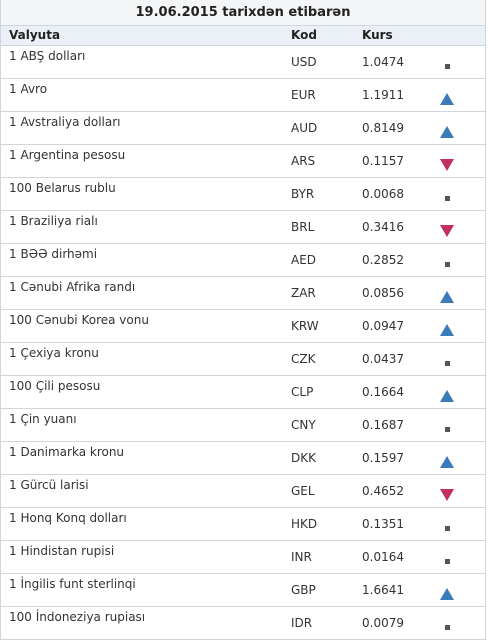 The image size is (488, 640). I want to click on exchange-rate: 1.1911, so click(383, 95).